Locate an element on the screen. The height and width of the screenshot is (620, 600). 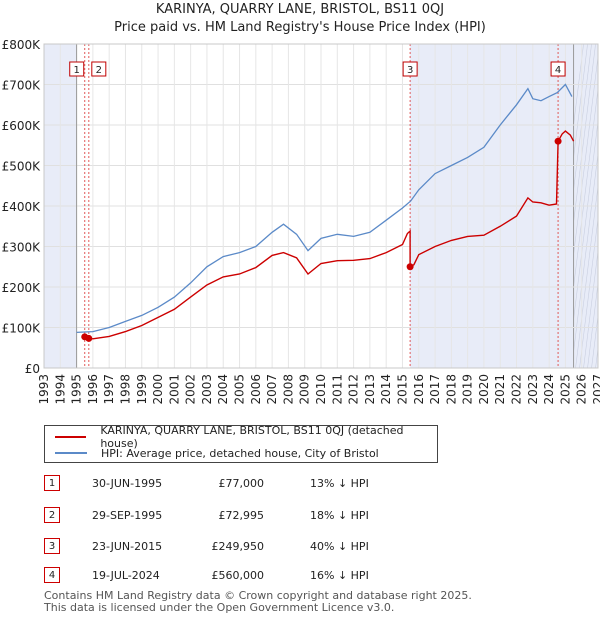
right-mask is located at coordinates (599, 210).